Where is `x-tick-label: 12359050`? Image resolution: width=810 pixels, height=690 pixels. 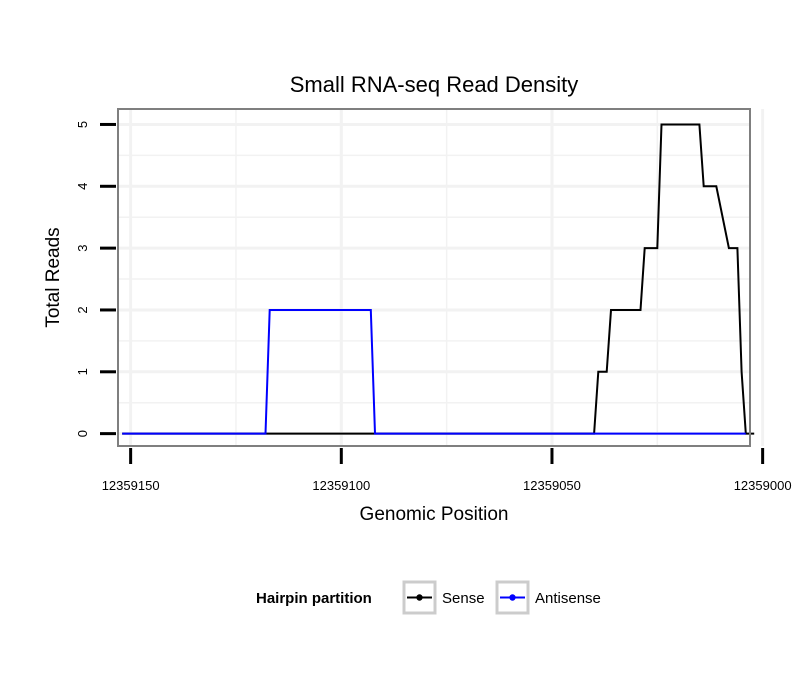
x-tick-label: 12359050 is located at coordinates (552, 485).